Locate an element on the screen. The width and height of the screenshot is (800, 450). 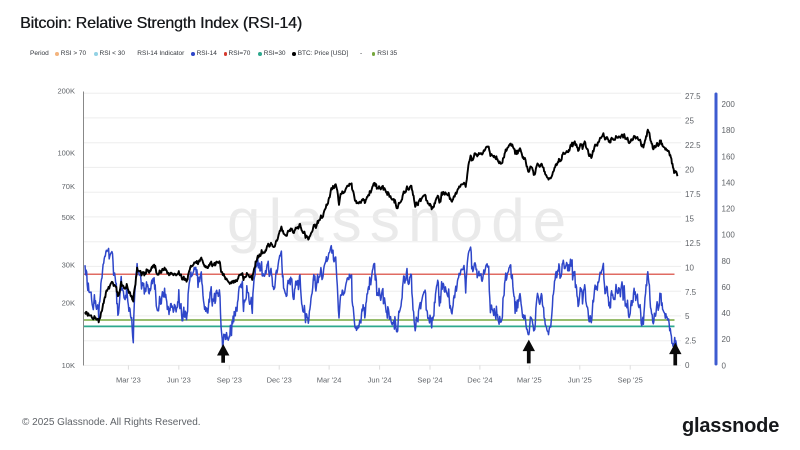
svg-text: 15 is located at coordinates (689, 218).